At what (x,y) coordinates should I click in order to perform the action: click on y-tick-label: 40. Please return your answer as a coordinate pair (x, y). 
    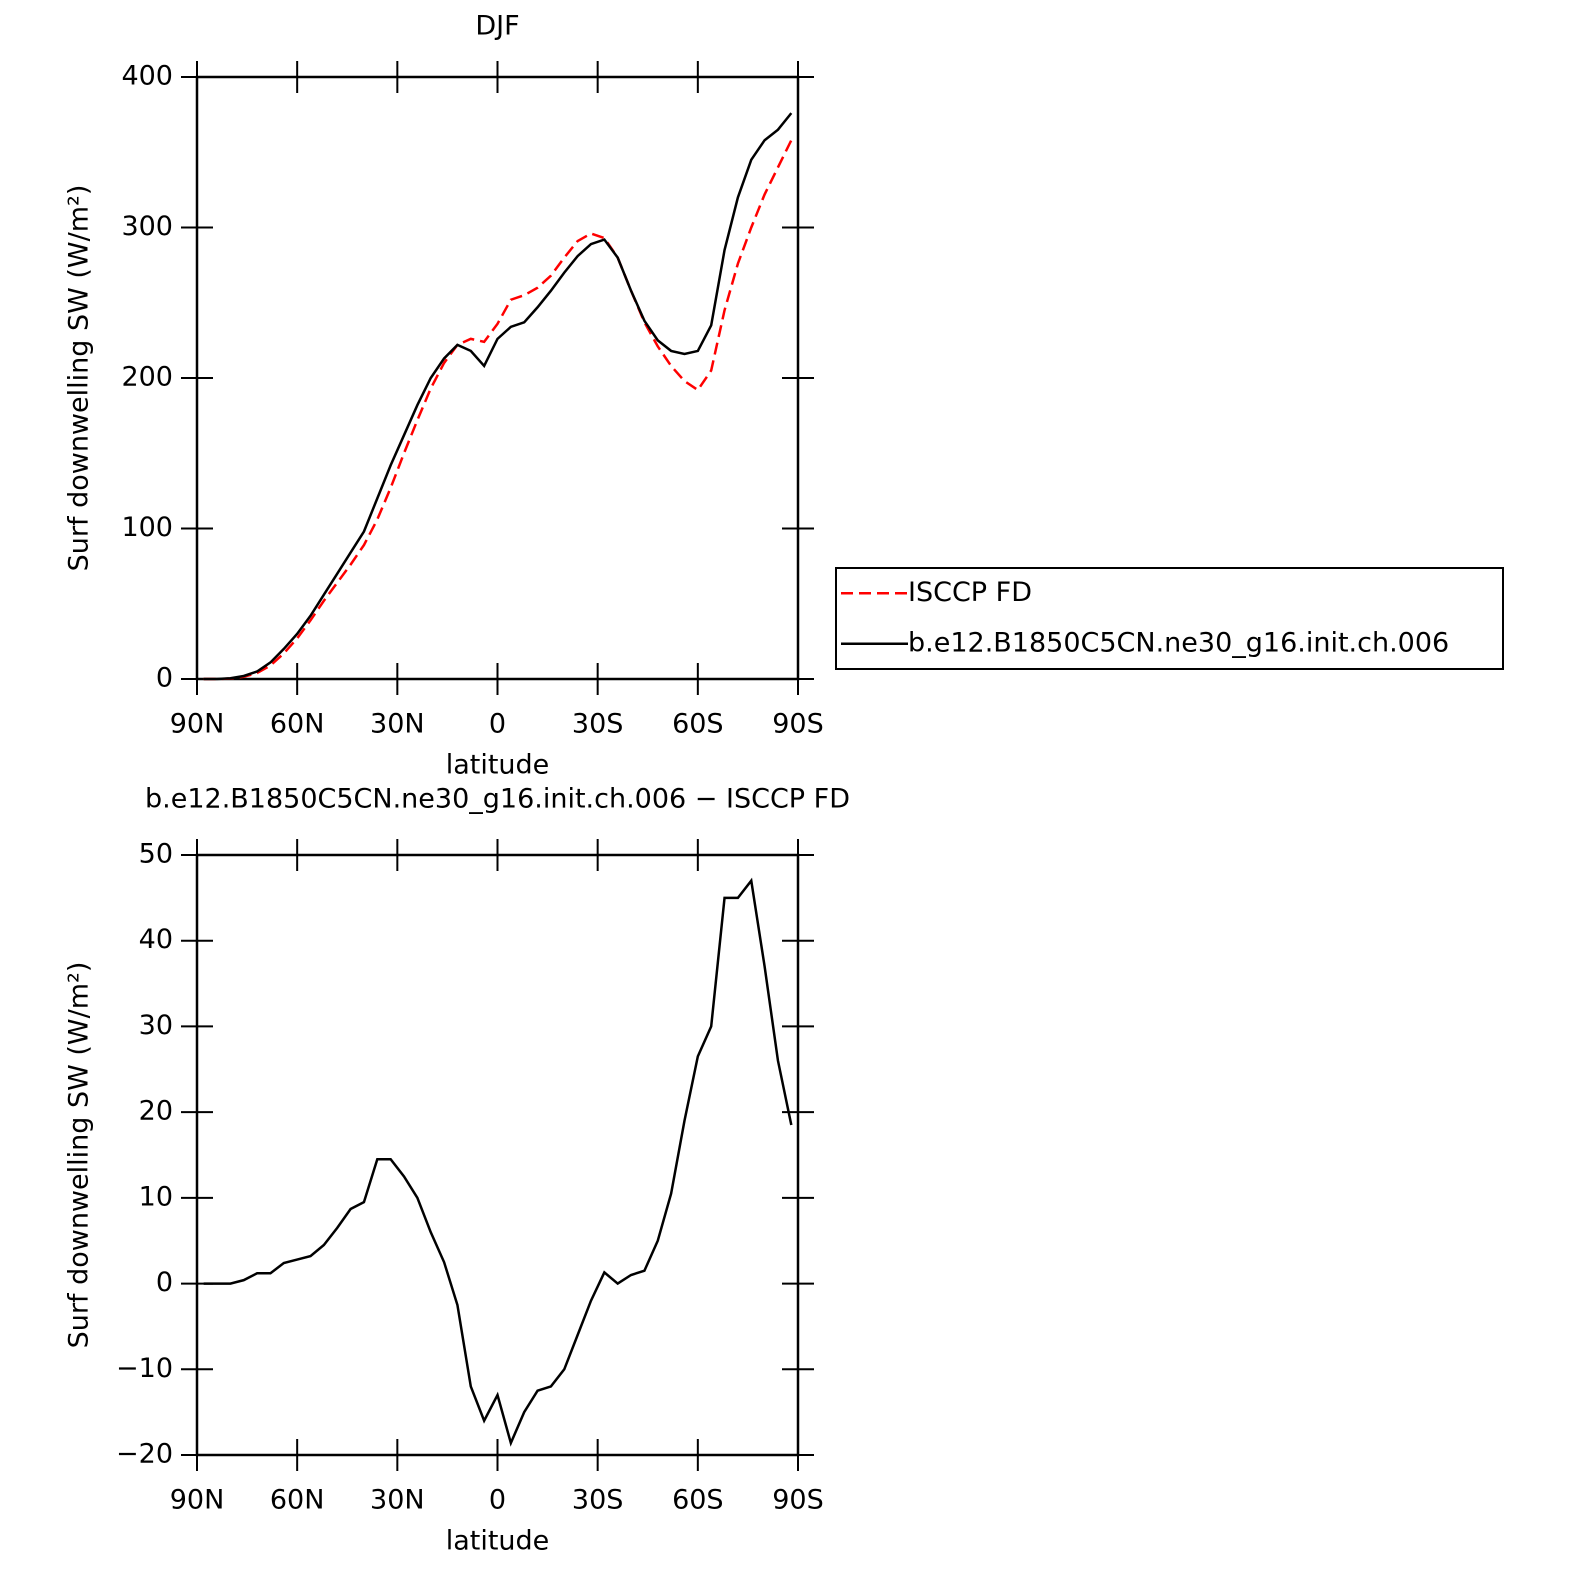
    Looking at the image, I should click on (156, 939).